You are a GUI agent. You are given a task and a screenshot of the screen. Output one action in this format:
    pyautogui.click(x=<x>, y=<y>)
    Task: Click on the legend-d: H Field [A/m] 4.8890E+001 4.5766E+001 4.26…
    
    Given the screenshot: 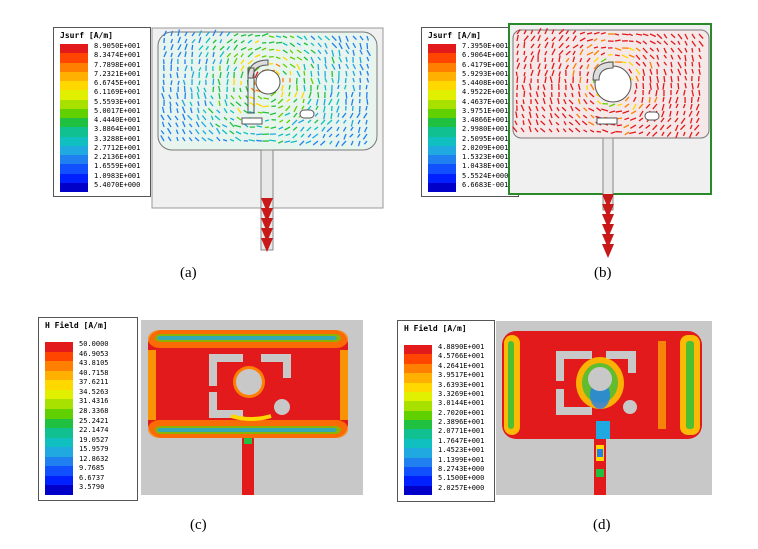 What is the action you would take?
    pyautogui.click(x=446, y=411)
    